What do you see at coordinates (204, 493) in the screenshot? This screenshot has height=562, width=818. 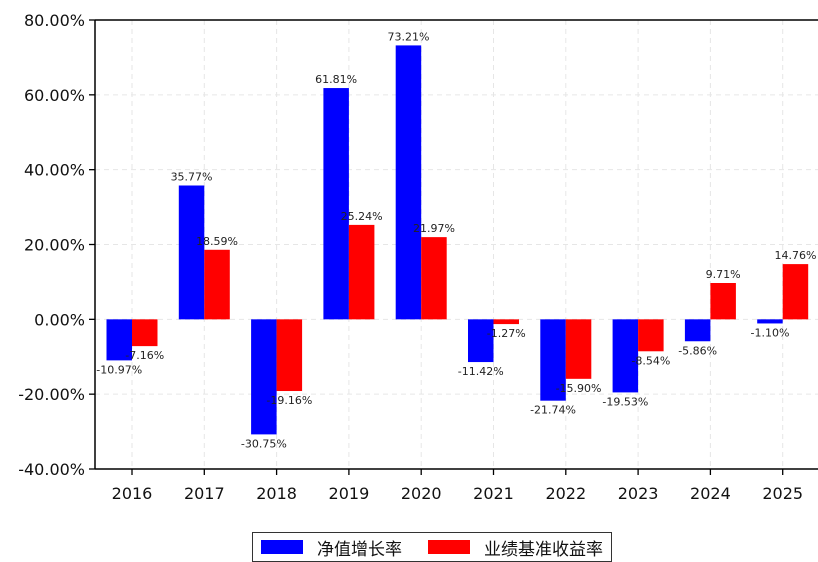 I see `x-tick-label: 2017` at bounding box center [204, 493].